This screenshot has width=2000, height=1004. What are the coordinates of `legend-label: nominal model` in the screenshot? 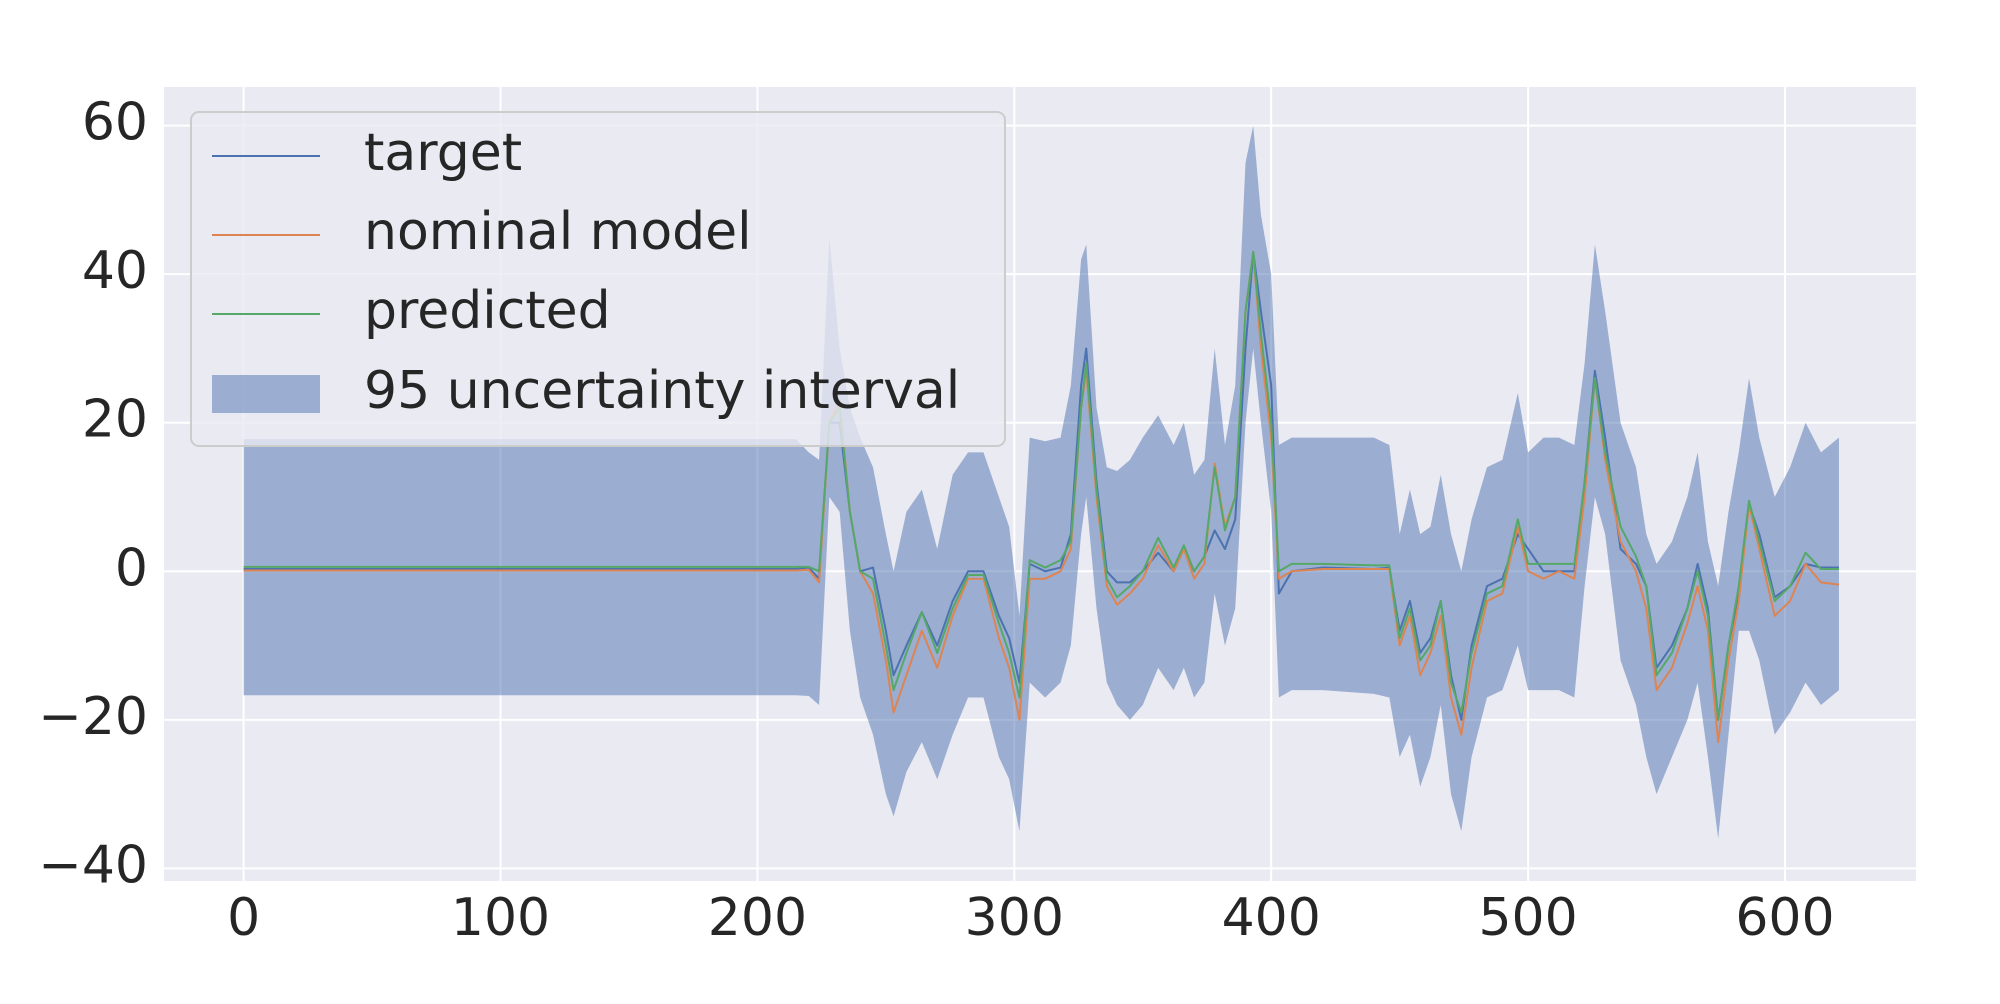 It's located at (558, 232).